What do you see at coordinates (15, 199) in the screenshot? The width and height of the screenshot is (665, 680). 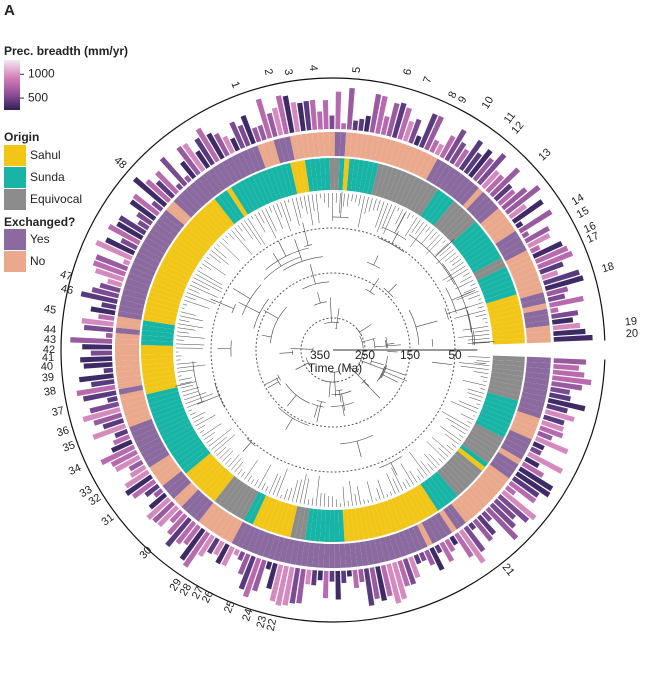 I see `legend-swatch` at bounding box center [15, 199].